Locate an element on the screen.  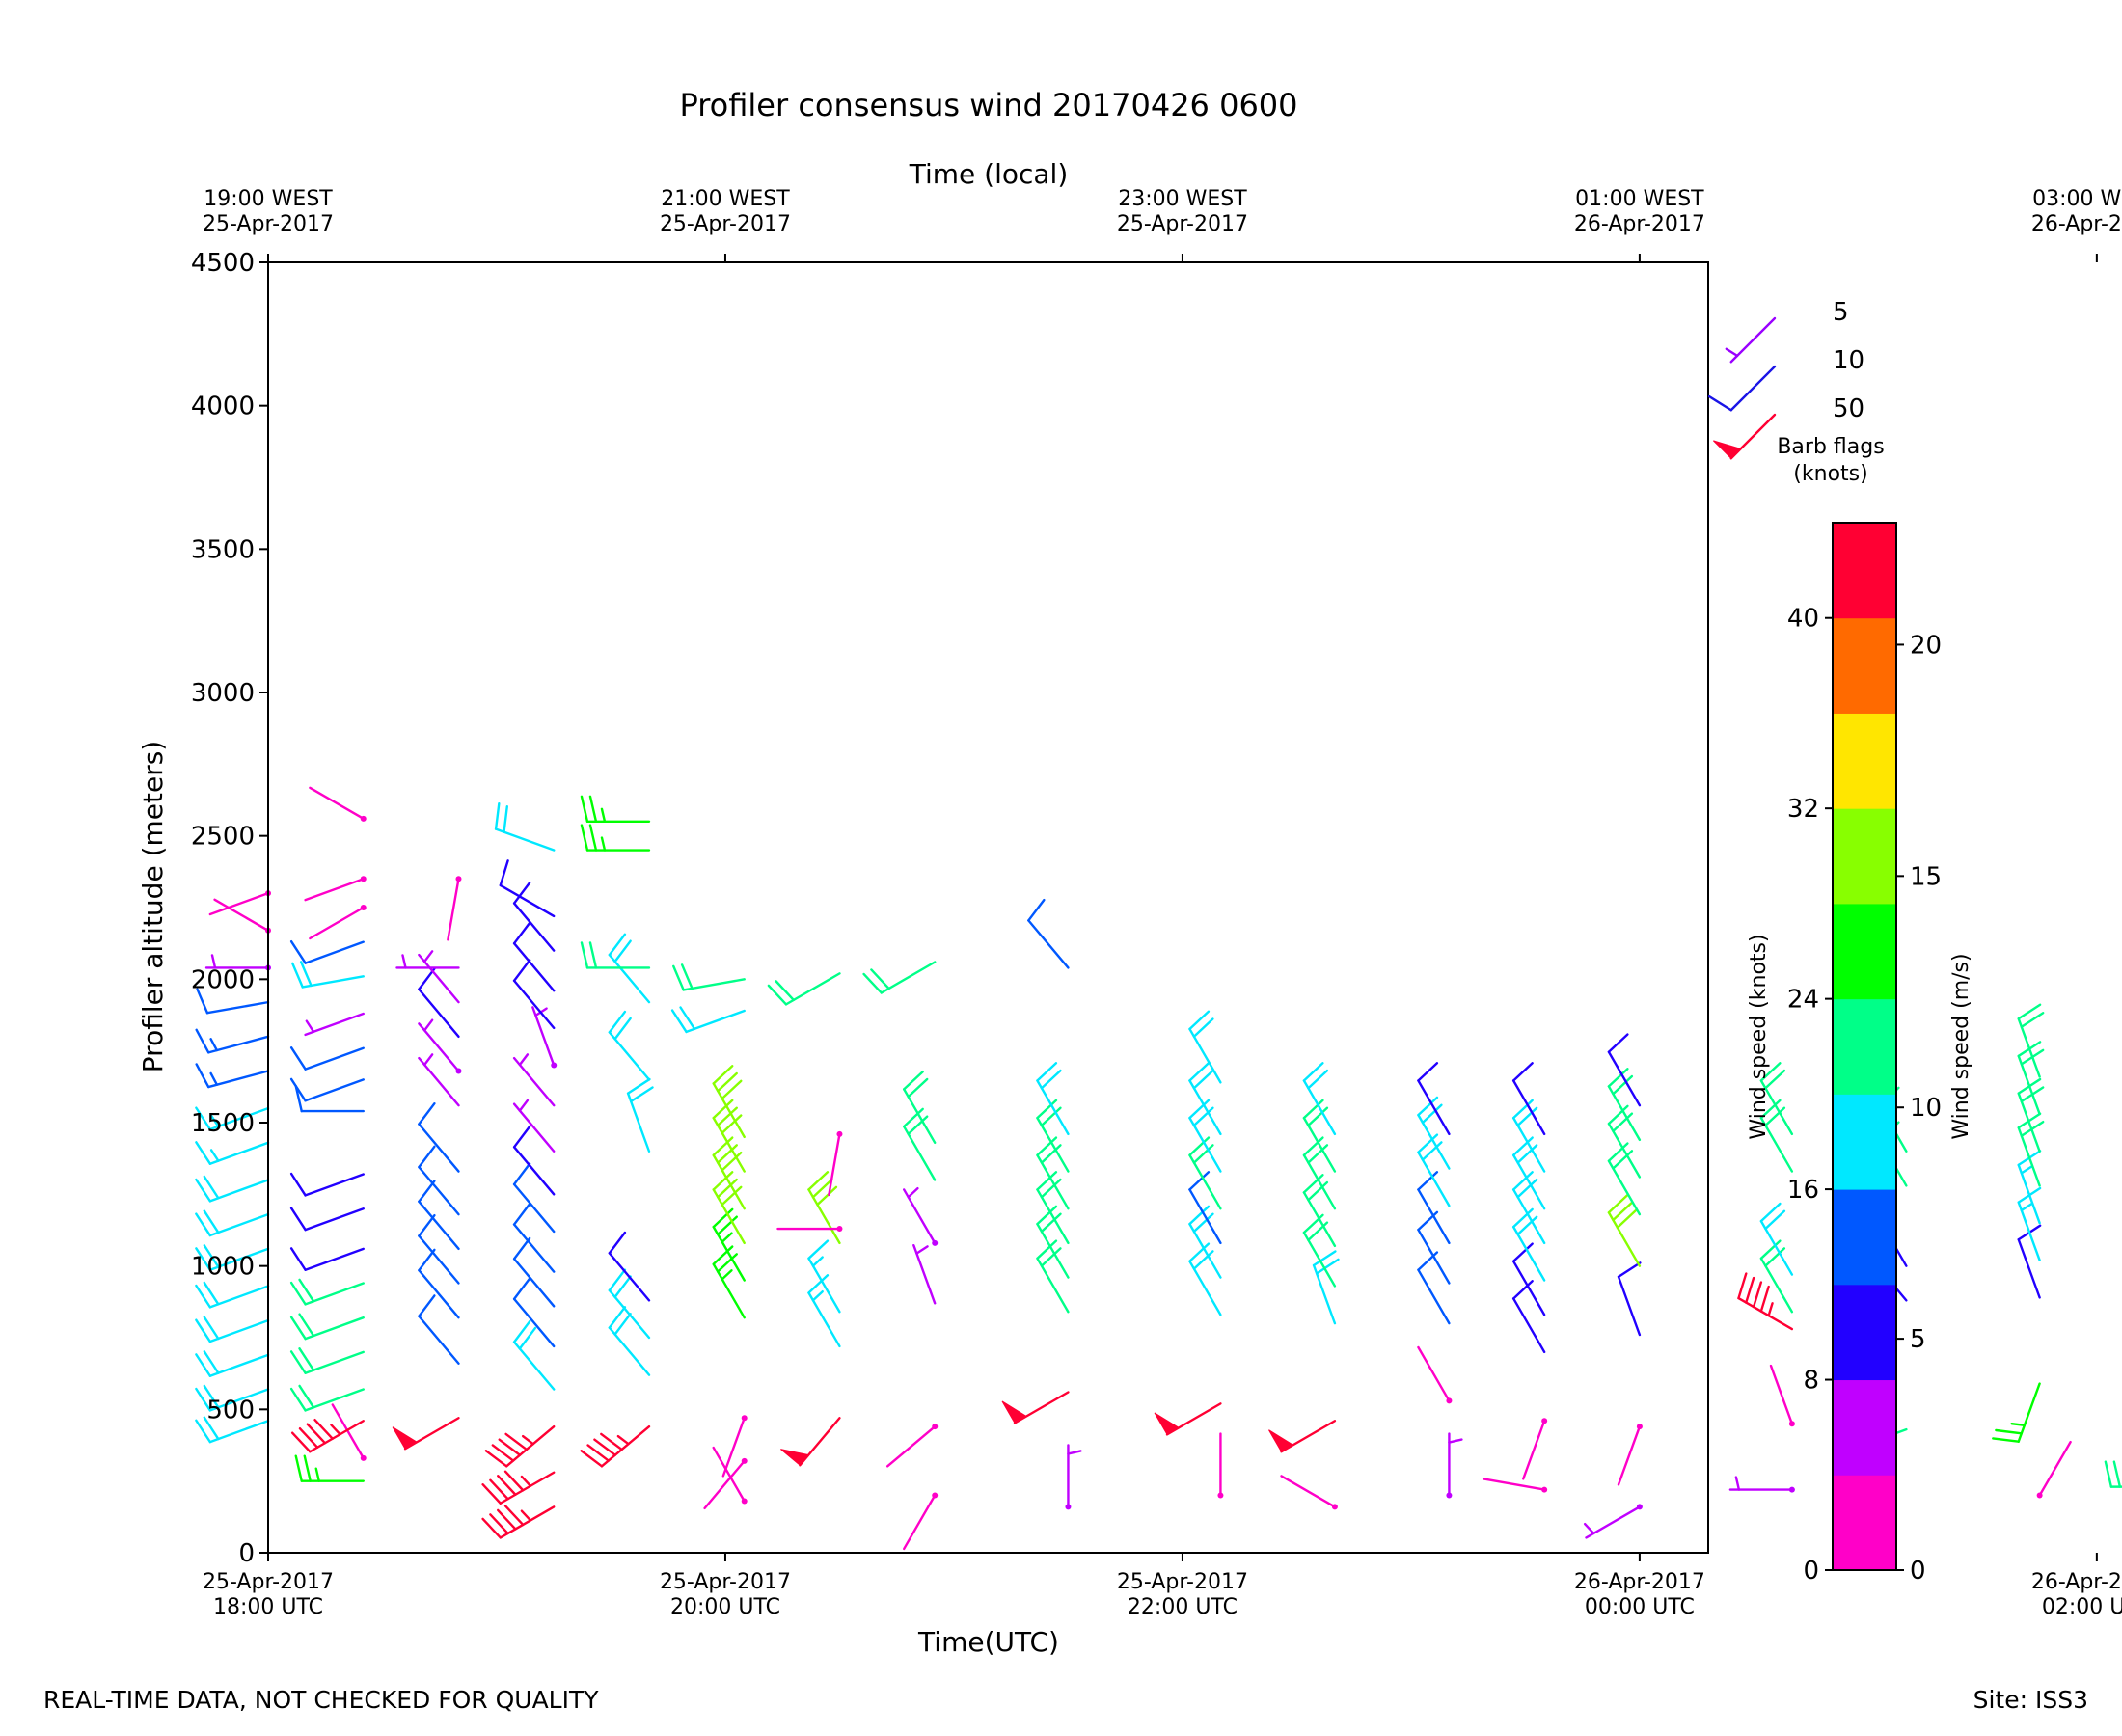
colorbar-ms-label: 15 is located at coordinates (1926, 877).